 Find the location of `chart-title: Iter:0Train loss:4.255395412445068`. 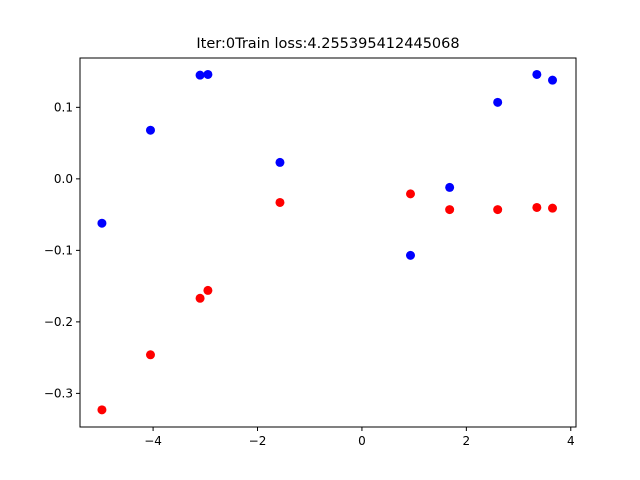

chart-title: Iter:0Train loss:4.255395412445068 is located at coordinates (327, 44).